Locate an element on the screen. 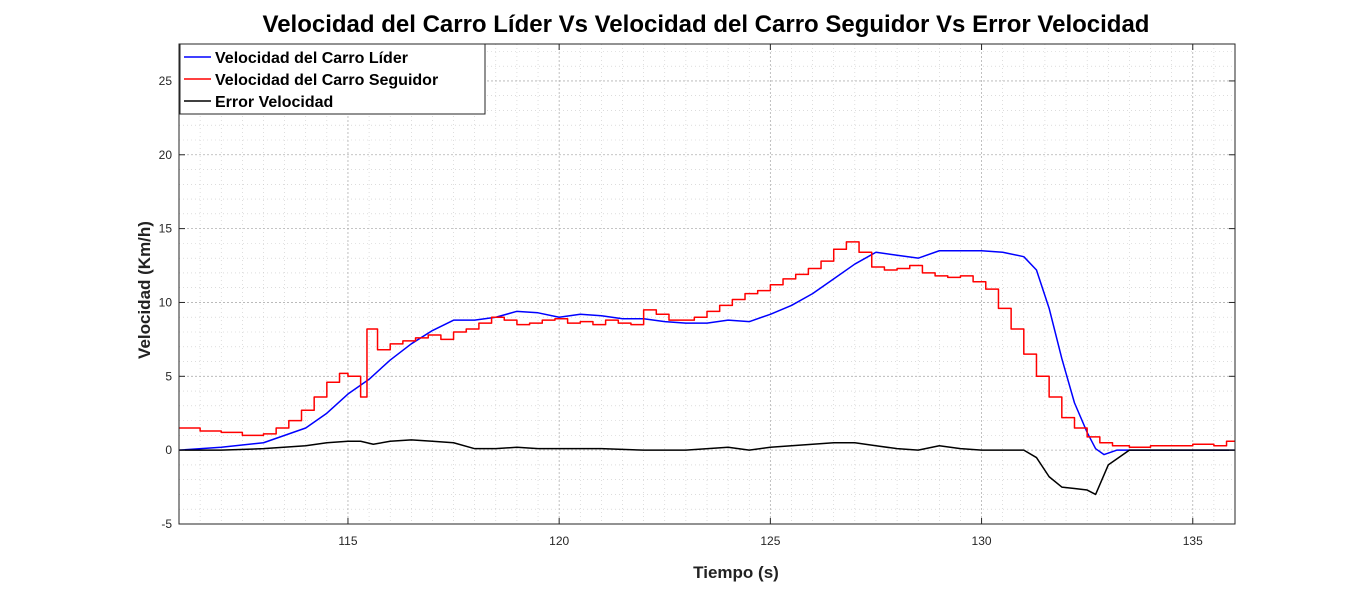  y-tick-label: 25 is located at coordinates (166, 81).